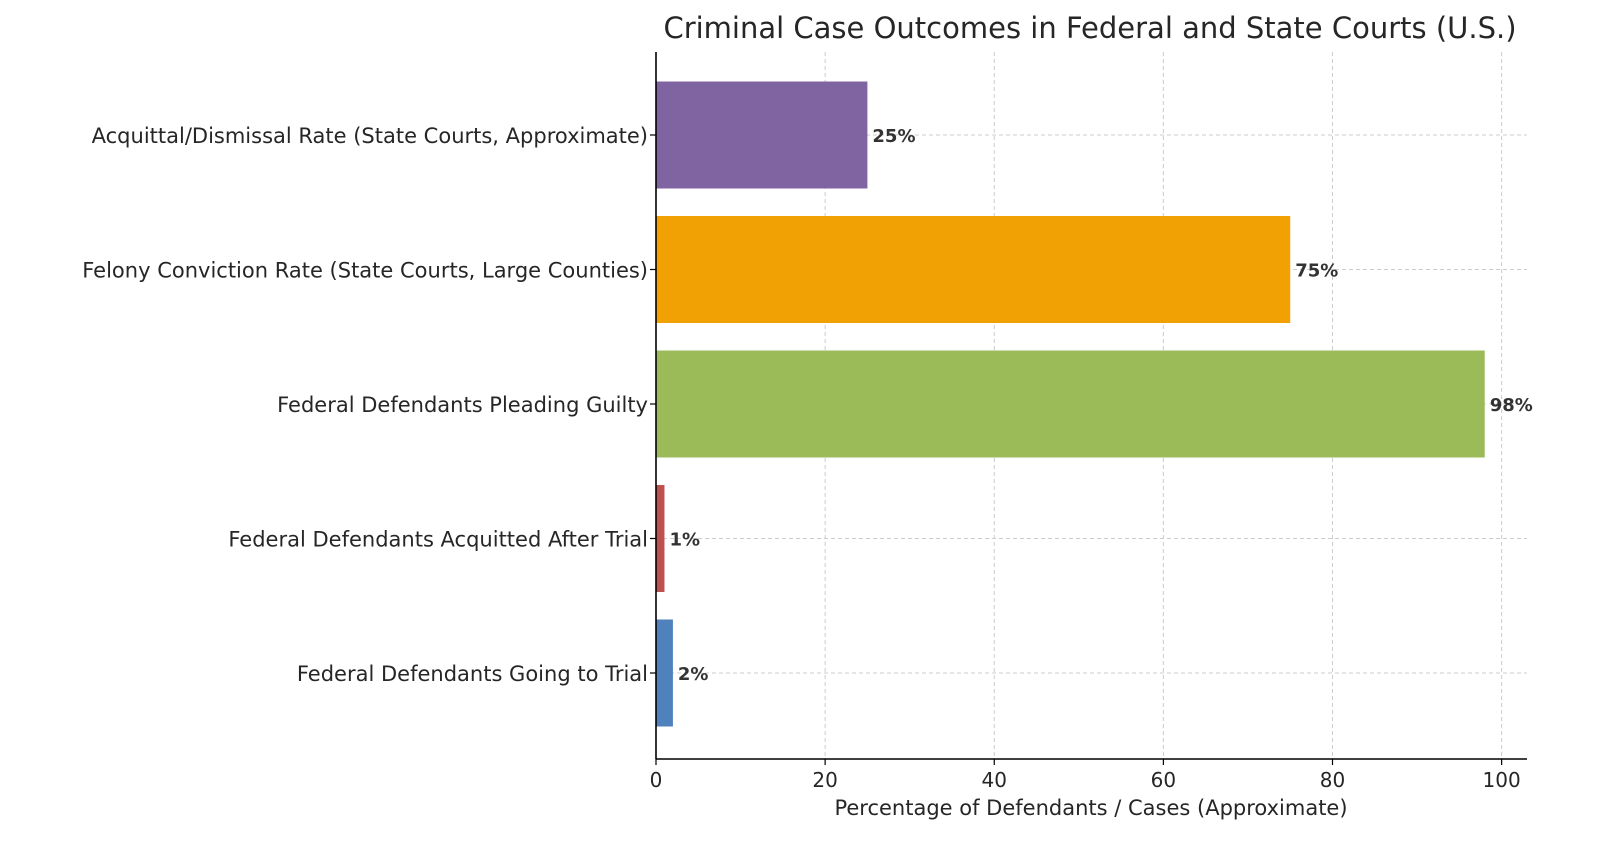 Image resolution: width=1600 pixels, height=856 pixels. Describe the element at coordinates (472, 674) in the screenshot. I see `y-tick-label: Federal Defendants Going to Trial` at that location.